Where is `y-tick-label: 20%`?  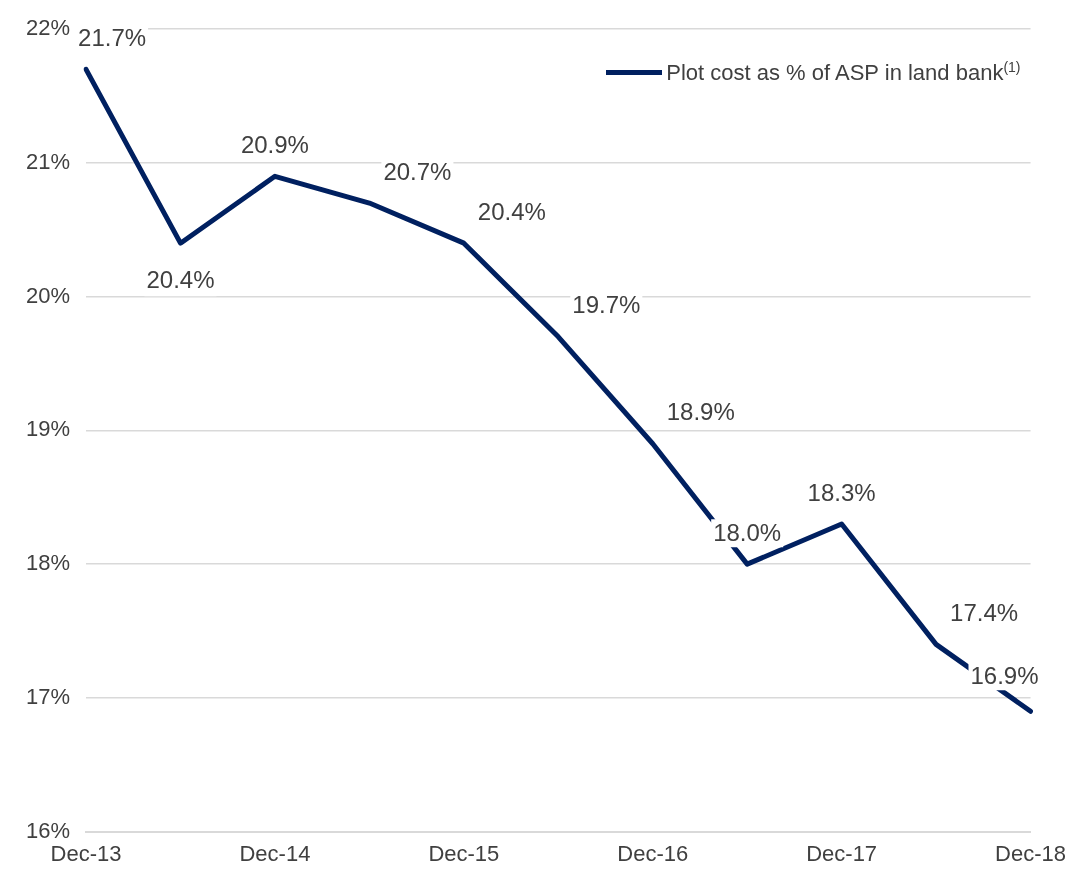 y-tick-label: 20% is located at coordinates (48, 295).